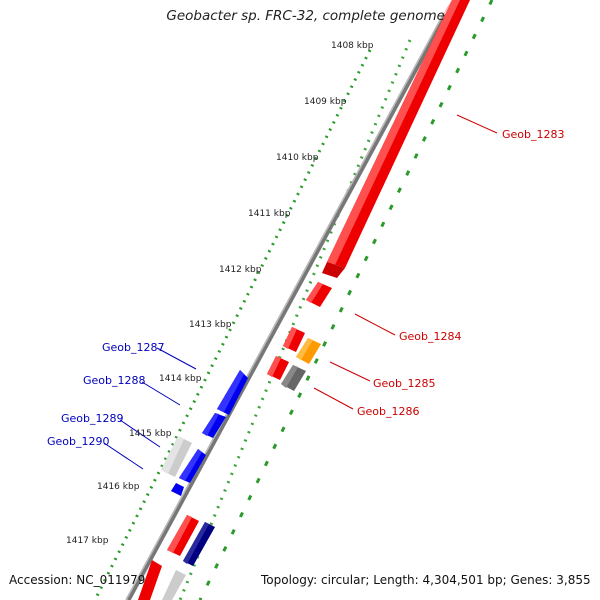  I want to click on gene-label-geob-1285: Geob_1285, so click(404, 383).